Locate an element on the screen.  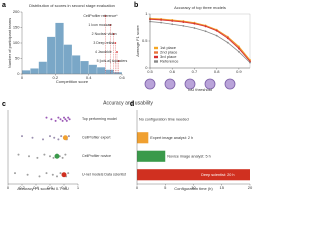
x-tick-label: 0.9 is located at coordinates (239, 71).